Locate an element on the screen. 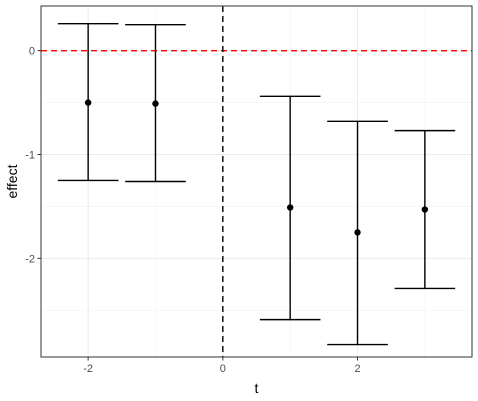 This screenshot has height=401, width=478. y-tick-label: -1 is located at coordinates (30, 156).